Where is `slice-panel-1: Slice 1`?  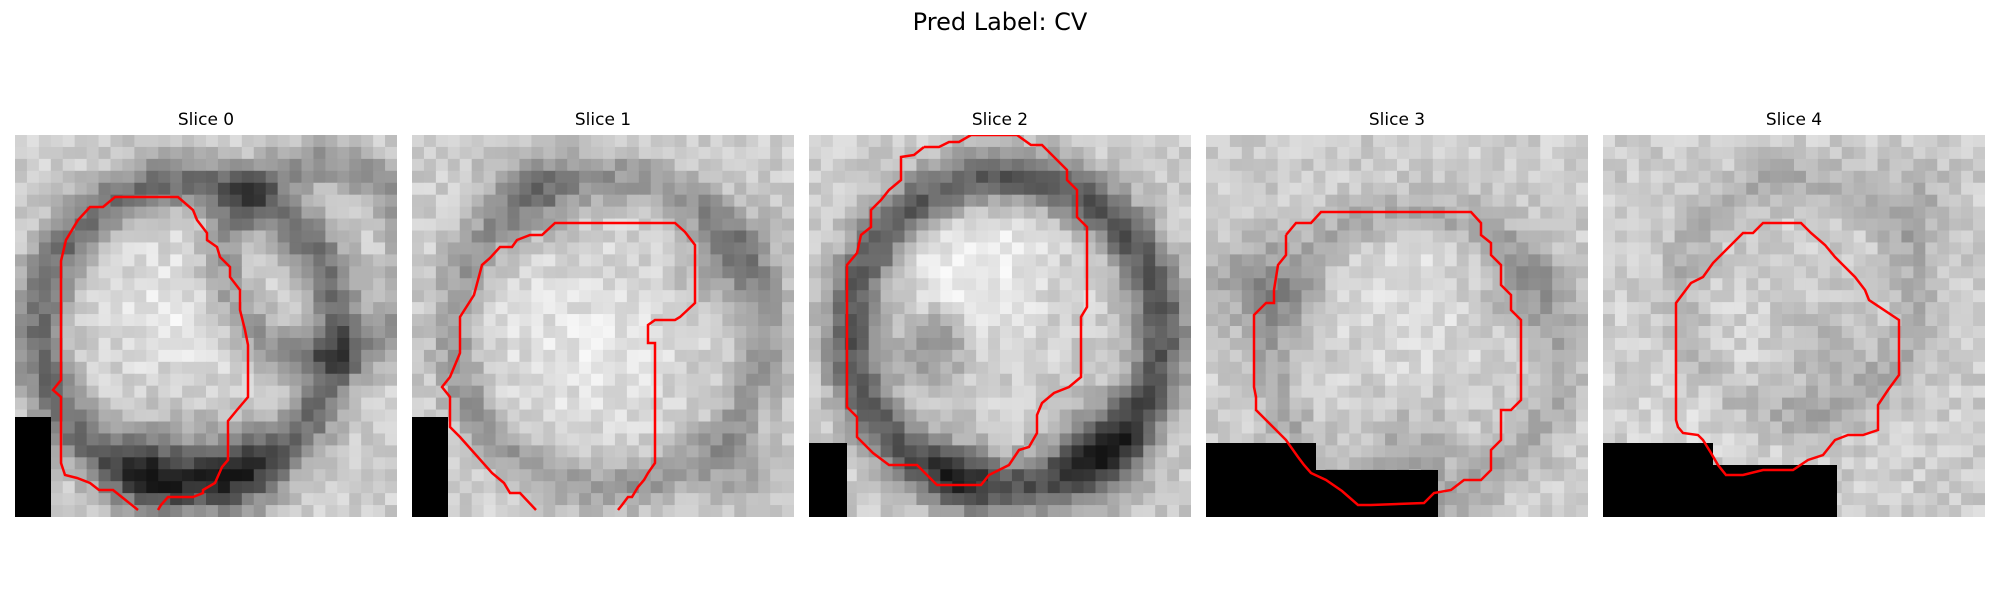
slice-panel-1: Slice 1 is located at coordinates (603, 312).